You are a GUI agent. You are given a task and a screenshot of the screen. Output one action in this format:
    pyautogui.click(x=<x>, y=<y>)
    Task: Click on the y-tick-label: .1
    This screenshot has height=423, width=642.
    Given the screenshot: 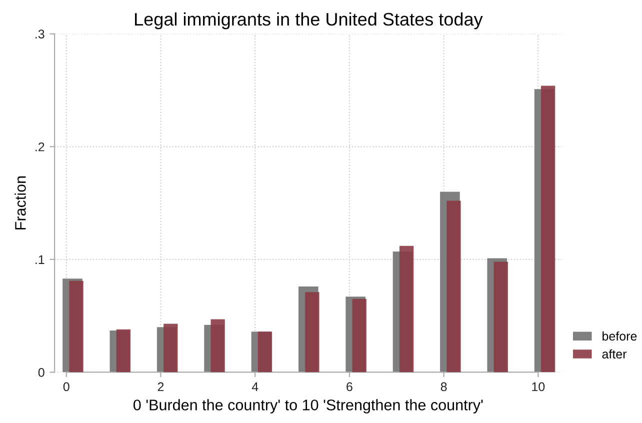 What is the action you would take?
    pyautogui.click(x=40, y=259)
    